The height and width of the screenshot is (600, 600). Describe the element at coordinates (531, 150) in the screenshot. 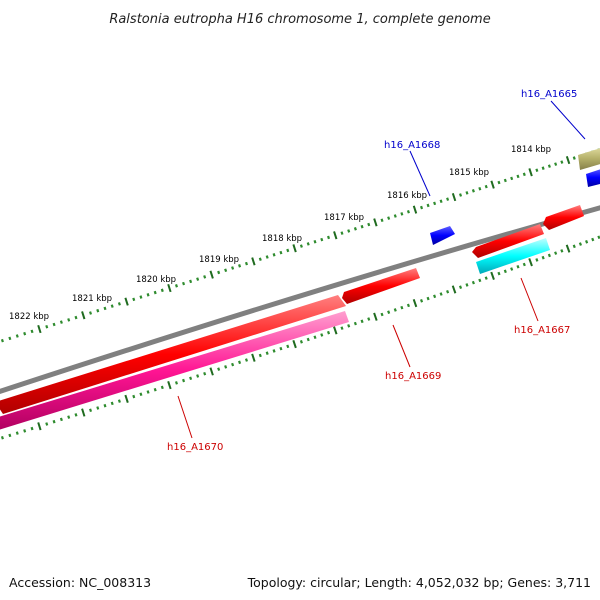

I see `scale-label-1814: 1814 kbp` at that location.